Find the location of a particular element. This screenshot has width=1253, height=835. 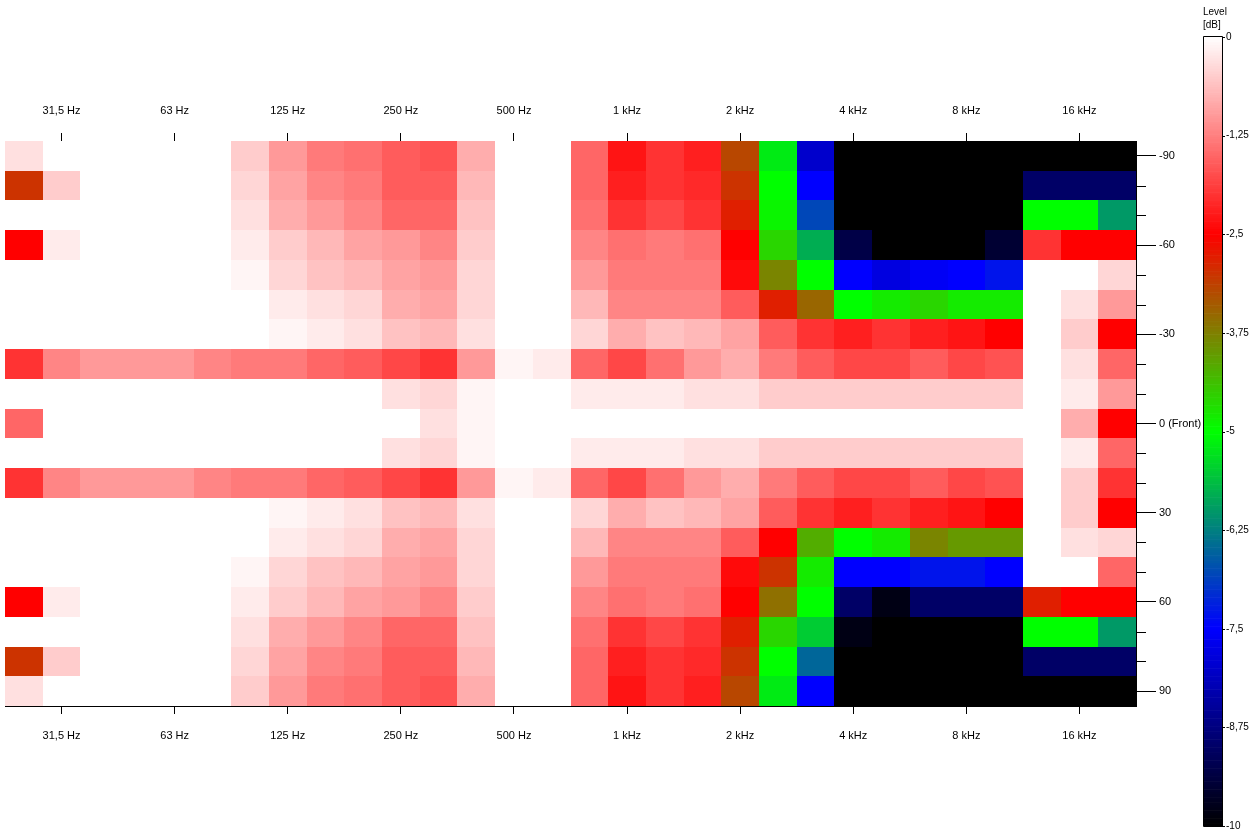

y-tick-label: -60 is located at coordinates (1167, 244).